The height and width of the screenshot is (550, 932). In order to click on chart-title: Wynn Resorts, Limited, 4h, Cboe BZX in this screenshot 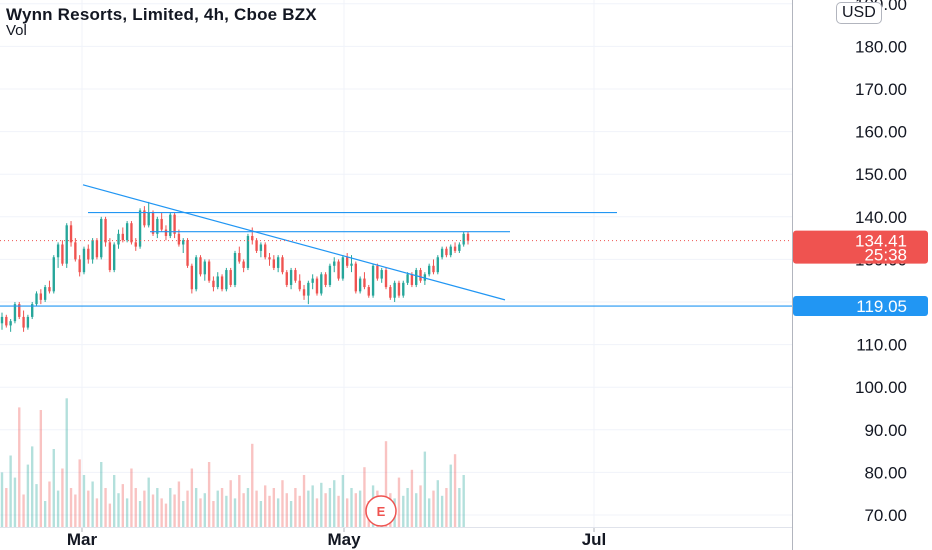, I will do `click(161, 14)`.